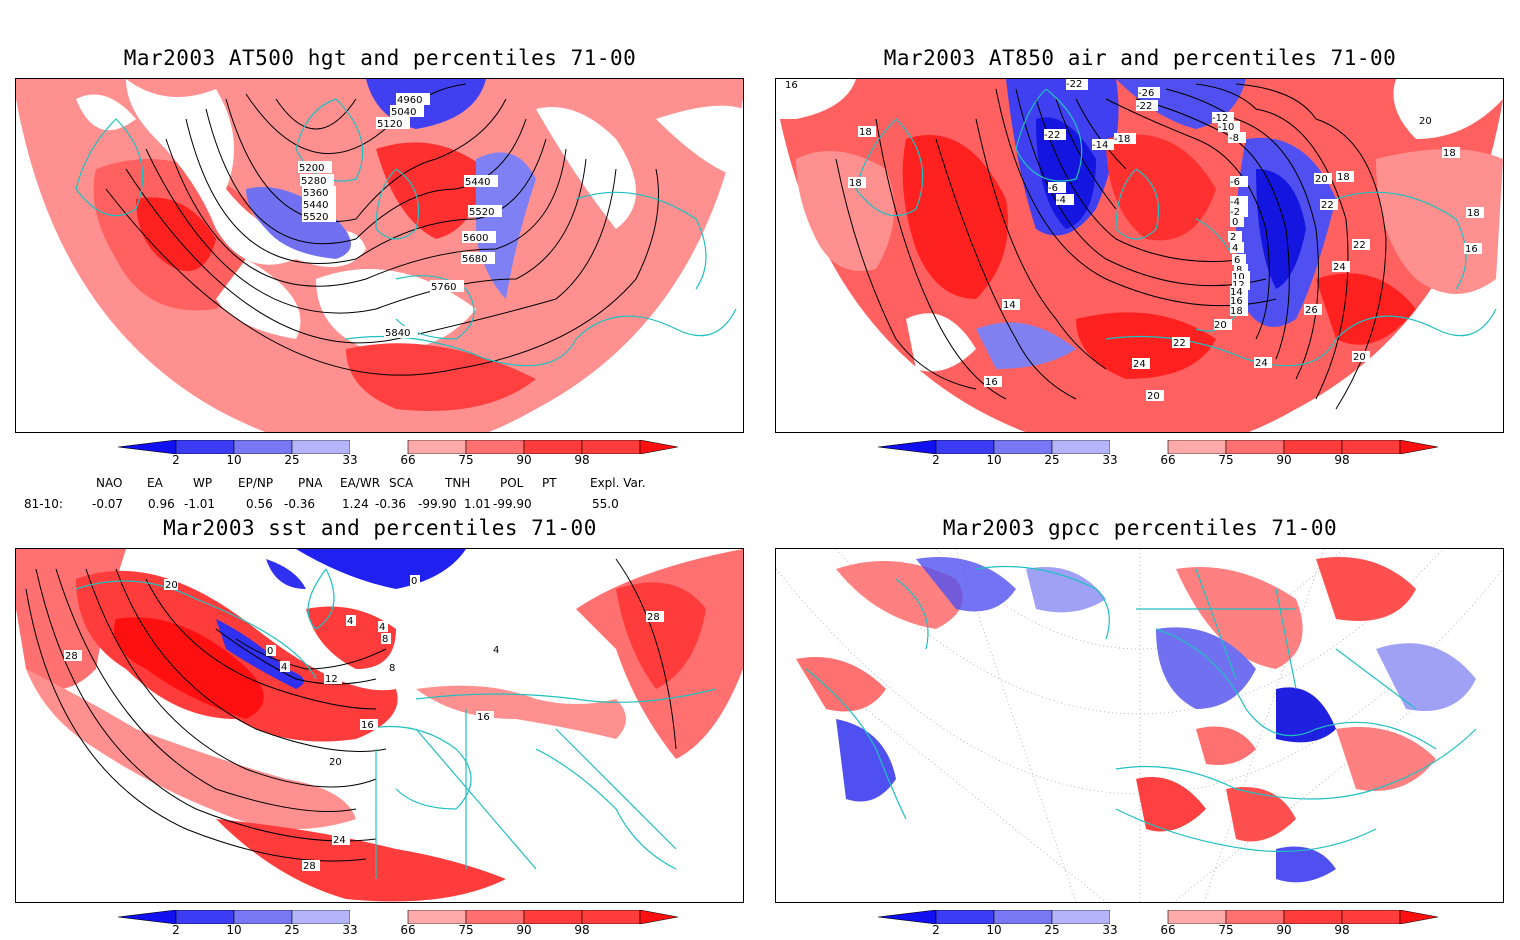 The image size is (1520, 940). What do you see at coordinates (475, 238) in the screenshot?
I see `contour-label: 5600` at bounding box center [475, 238].